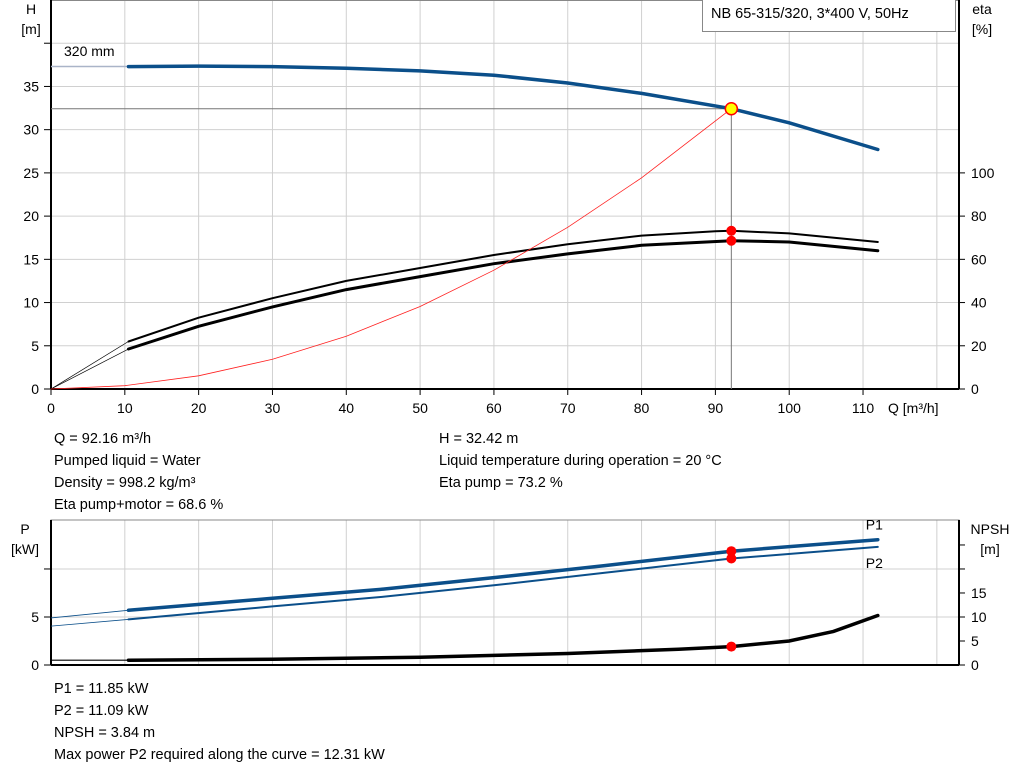  What do you see at coordinates (731, 646) in the screenshot?
I see `npsh-point` at bounding box center [731, 646].